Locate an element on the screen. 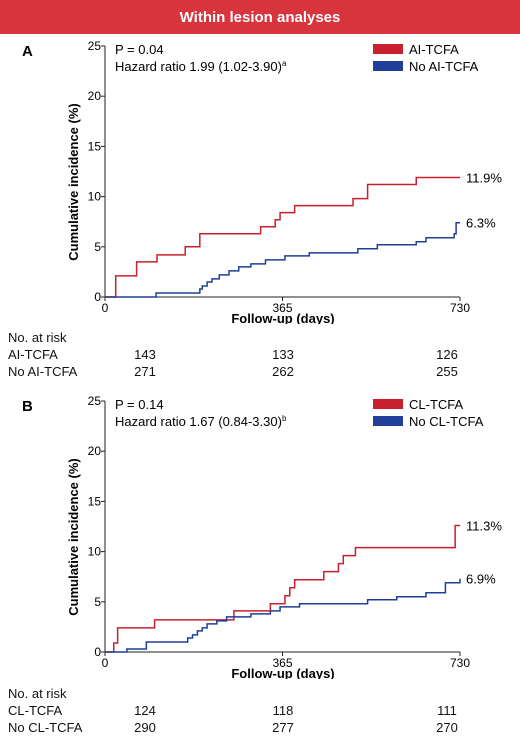  at-risk-value: 270 is located at coordinates (447, 727).